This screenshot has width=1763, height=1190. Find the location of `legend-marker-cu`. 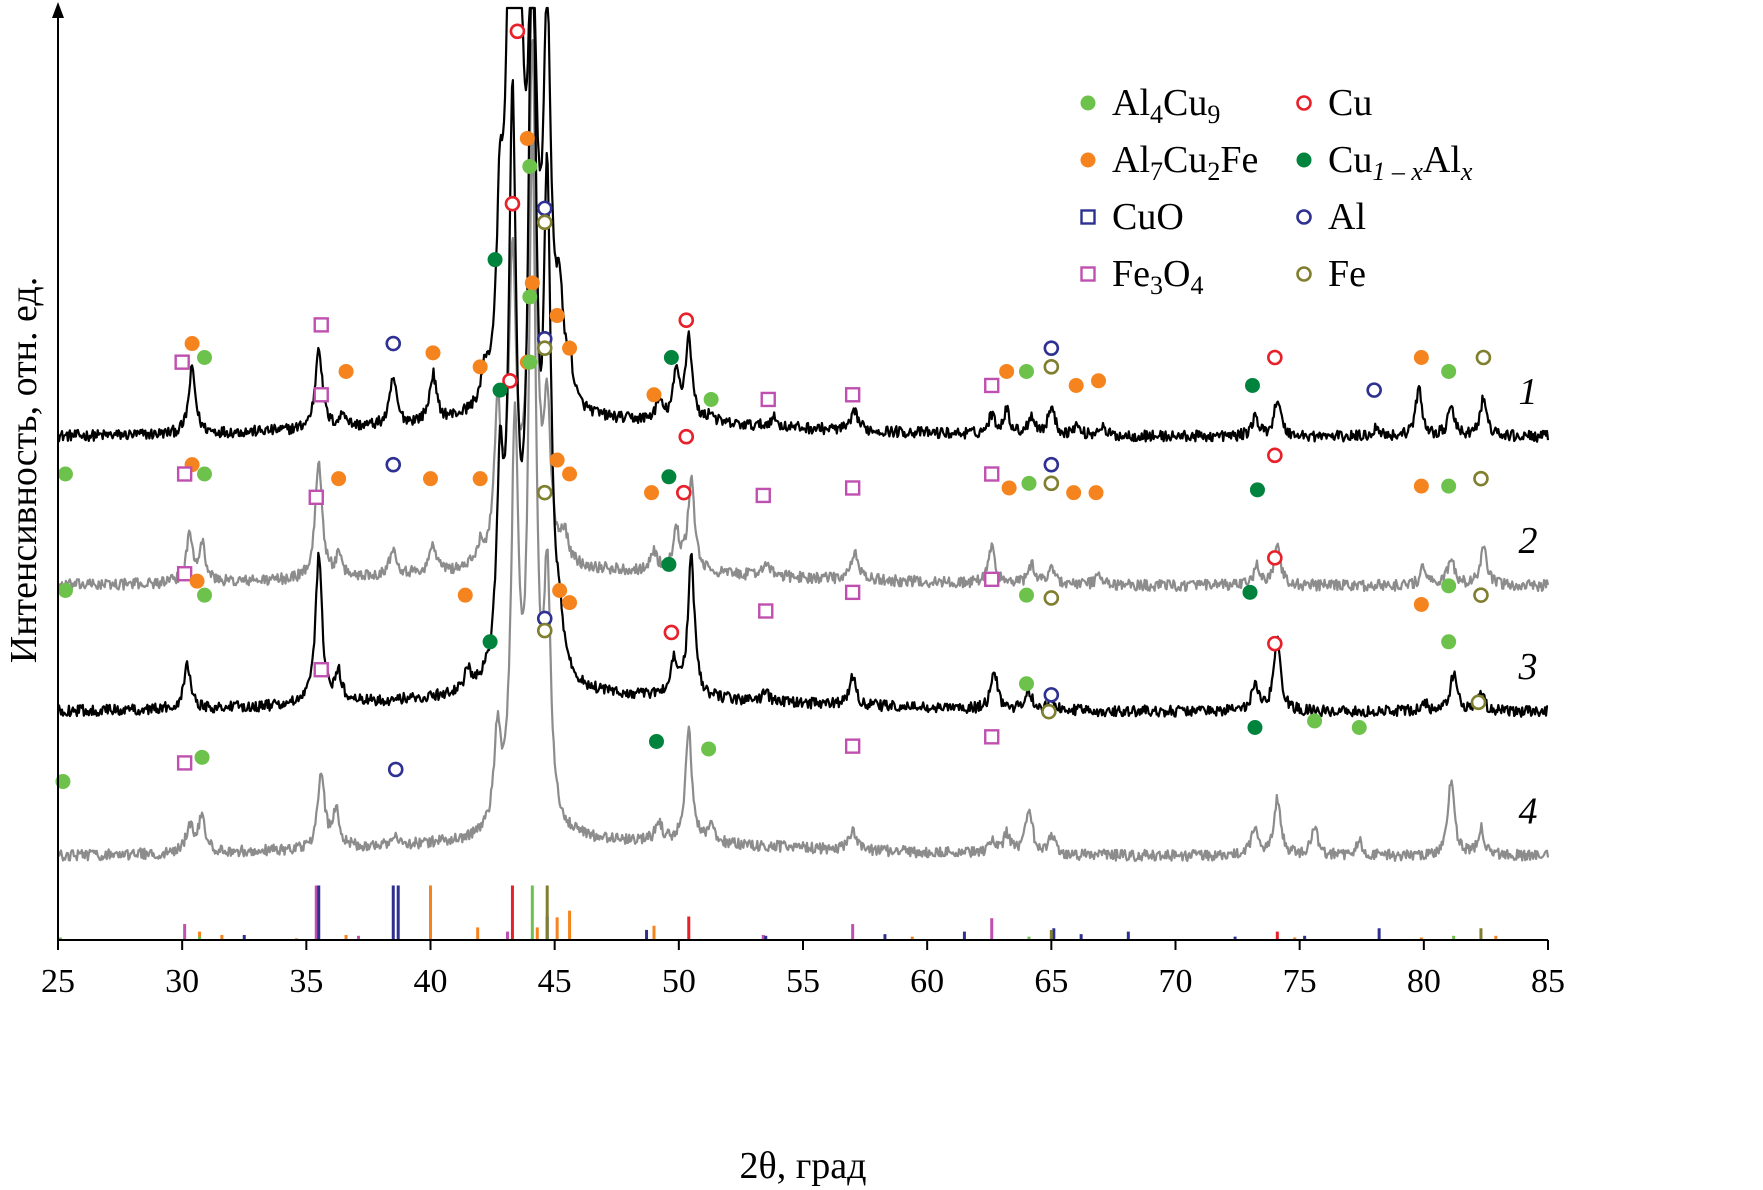

legend-marker-cu is located at coordinates (1304, 103).